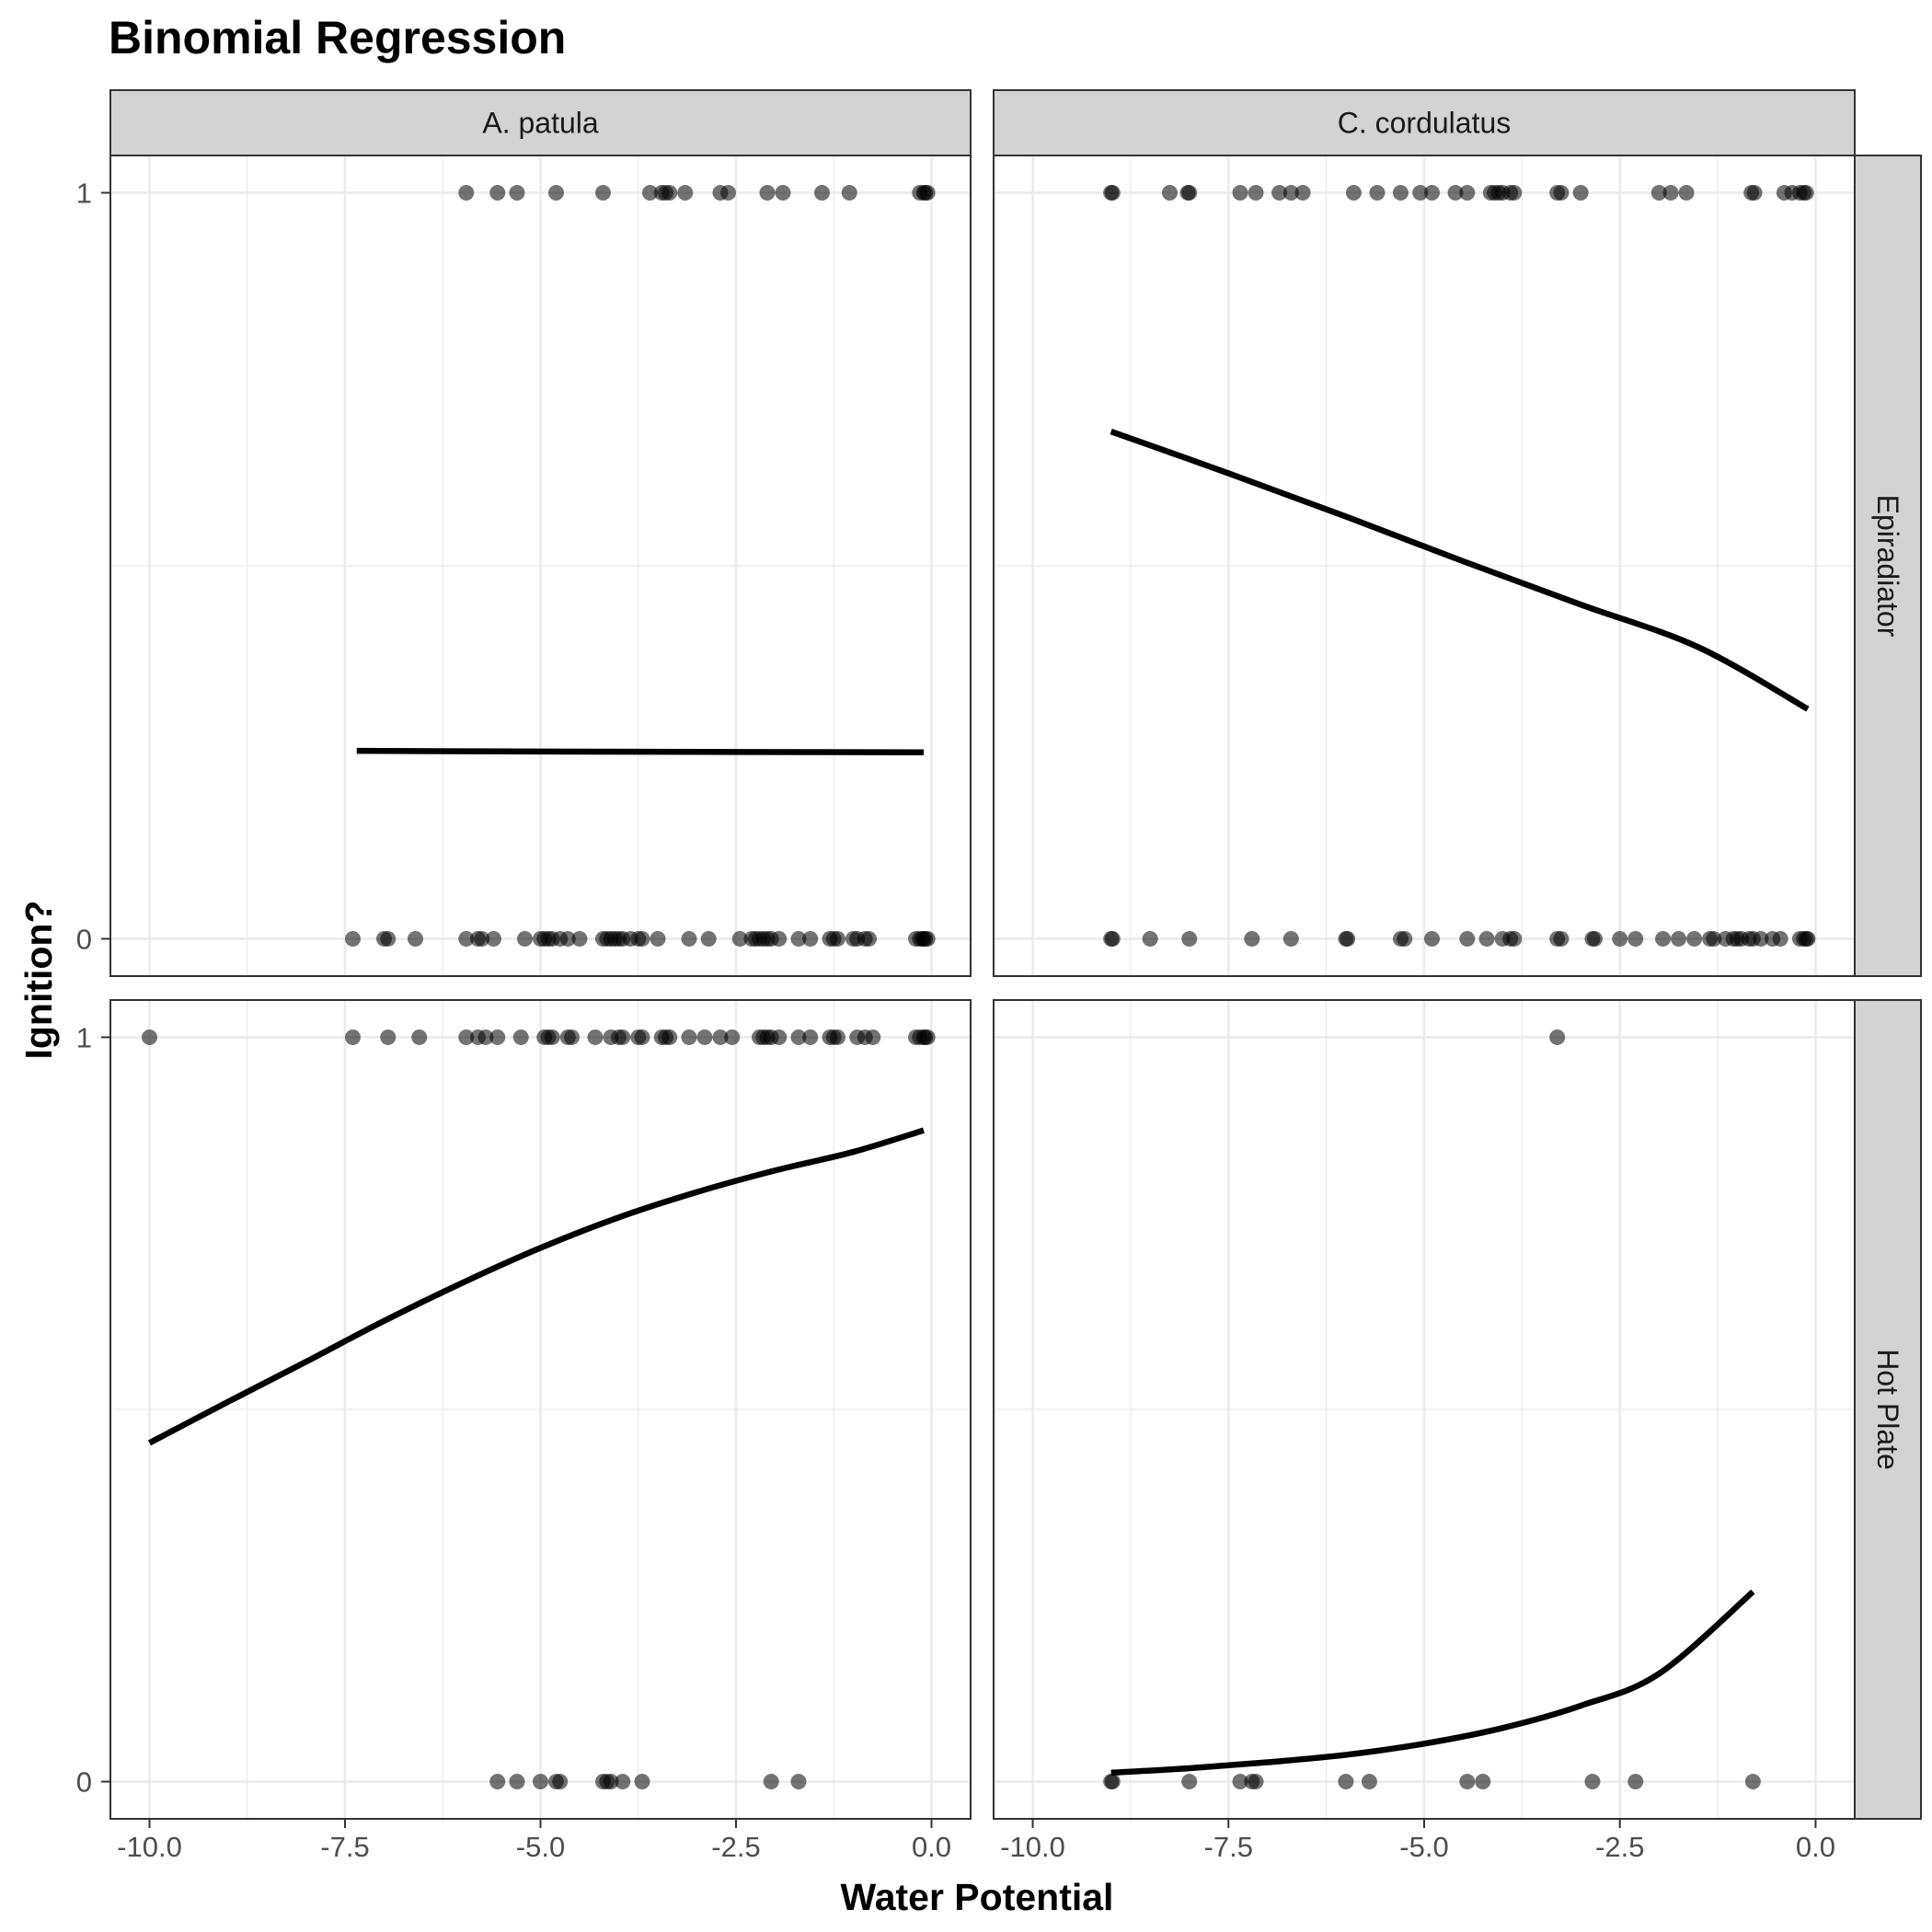 Image resolution: width=1932 pixels, height=1932 pixels. I want to click on y-tick-label: 0, so click(84, 1782).